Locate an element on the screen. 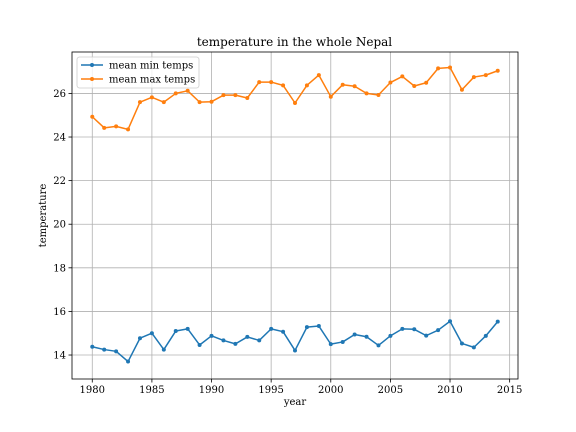 This screenshot has height=432, width=576. y-axis-ticks: 14 16 18 20 22 24 26 is located at coordinates (62, 225).